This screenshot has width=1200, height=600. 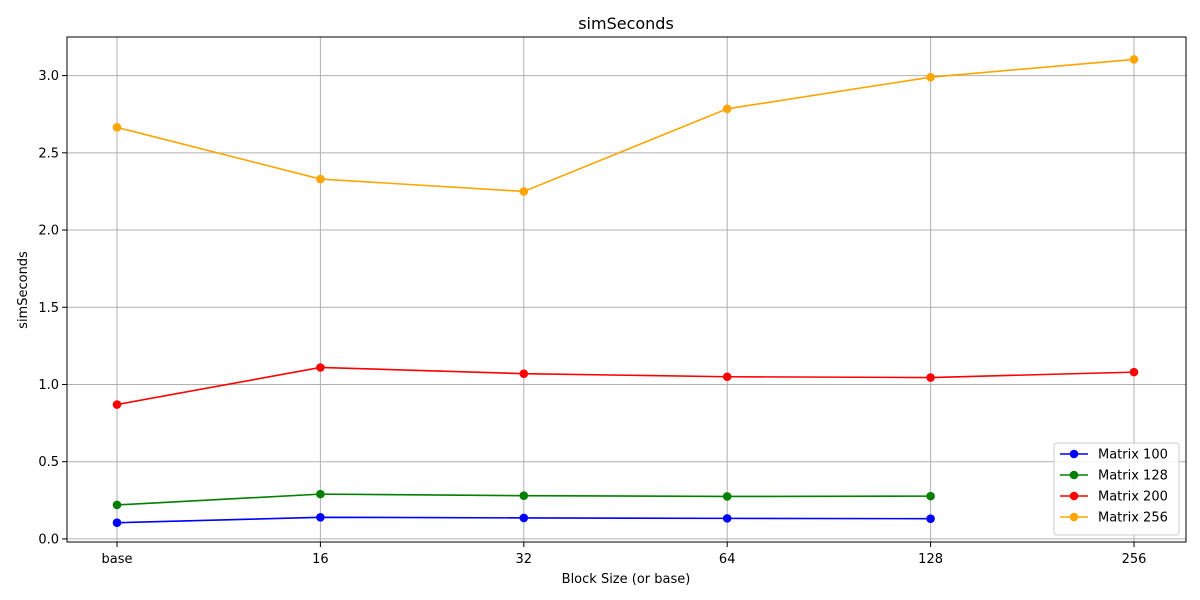 I want to click on x-tick-label: base, so click(x=117, y=559).